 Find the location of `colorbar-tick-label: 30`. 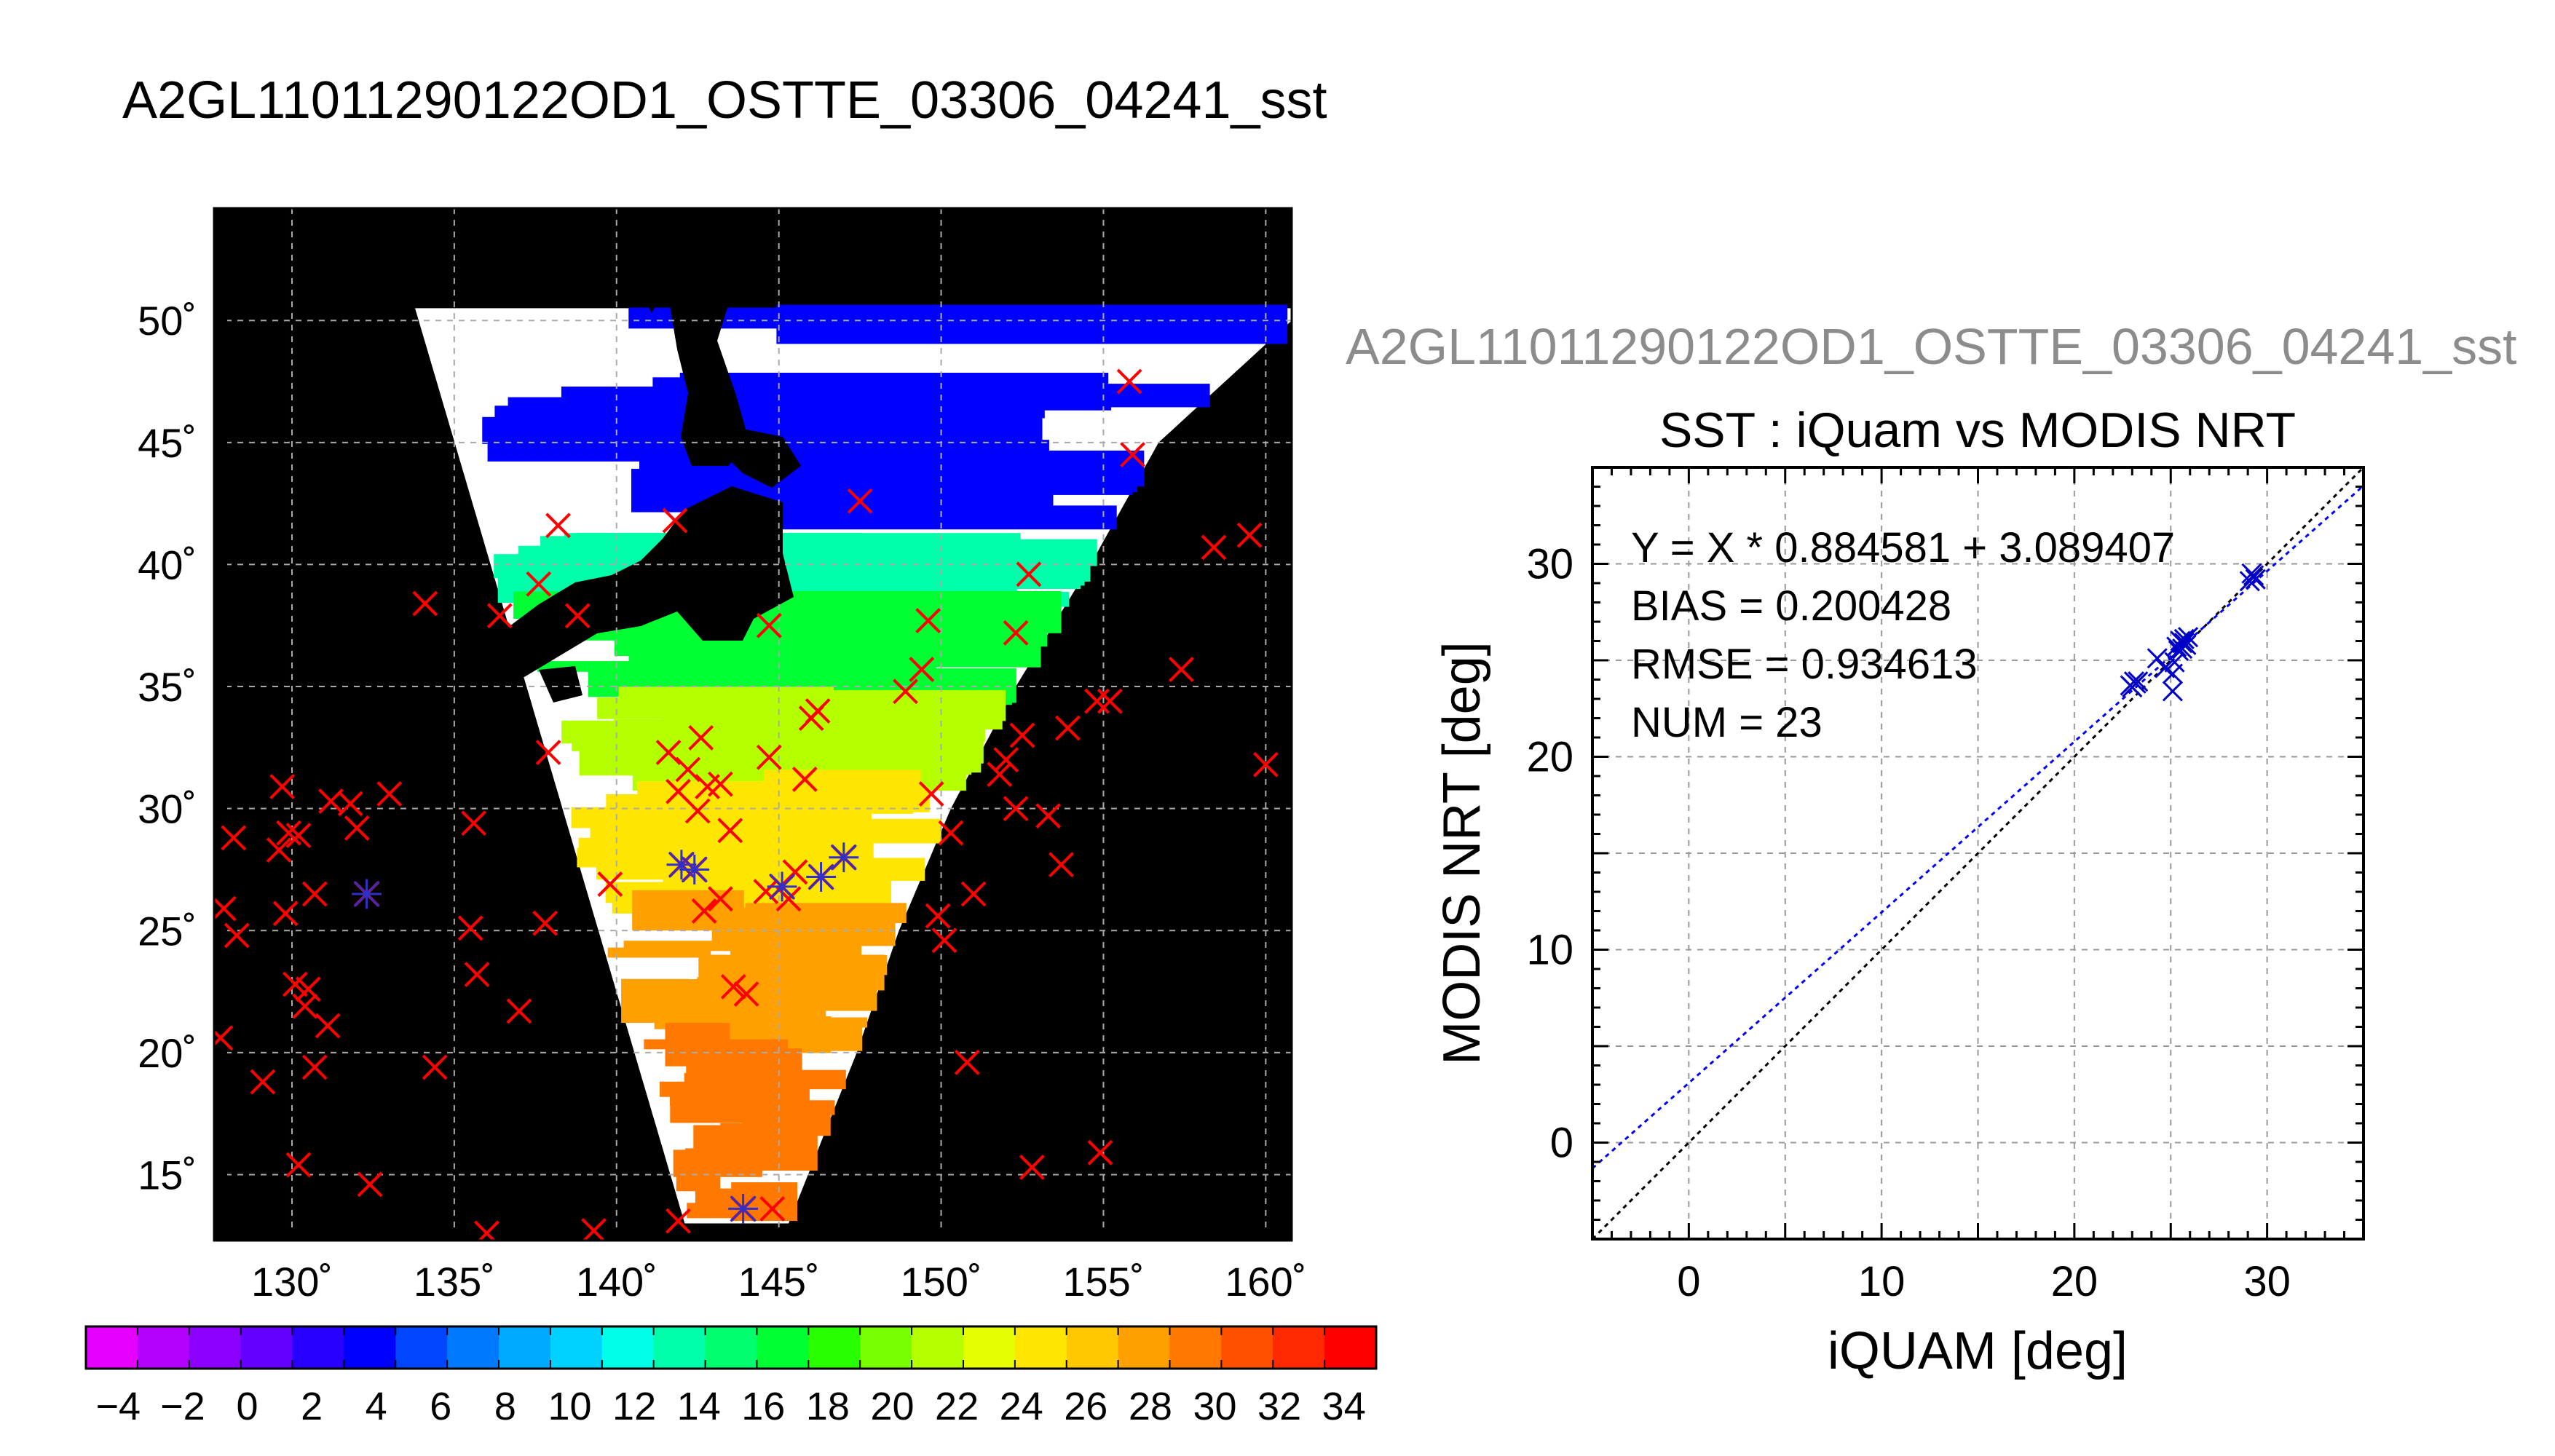

colorbar-tick-label: 30 is located at coordinates (1214, 1406).